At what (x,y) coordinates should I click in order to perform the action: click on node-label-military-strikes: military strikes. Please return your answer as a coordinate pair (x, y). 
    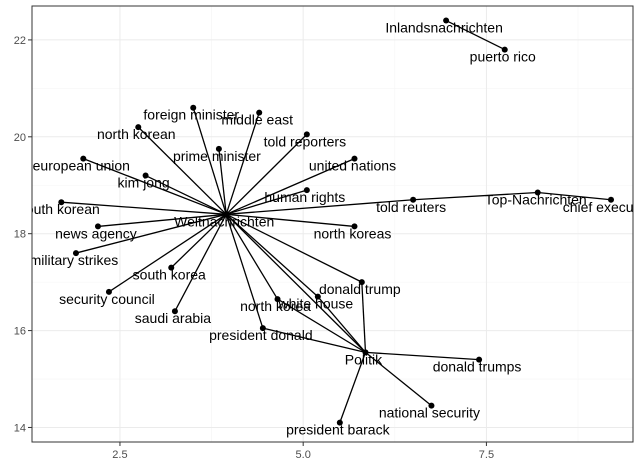
    Looking at the image, I should click on (74, 260).